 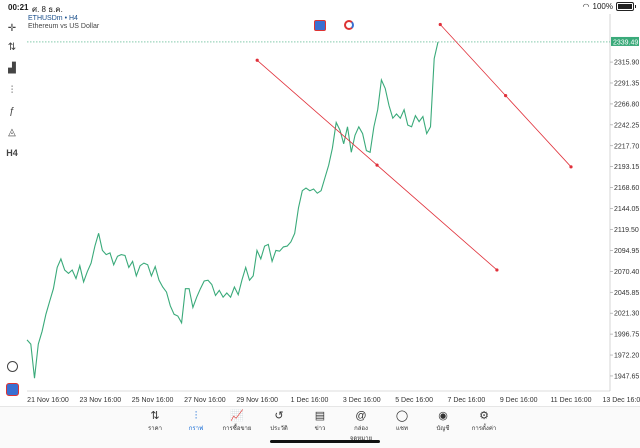 I want to click on chat-icon: ◯, so click(x=402, y=416).